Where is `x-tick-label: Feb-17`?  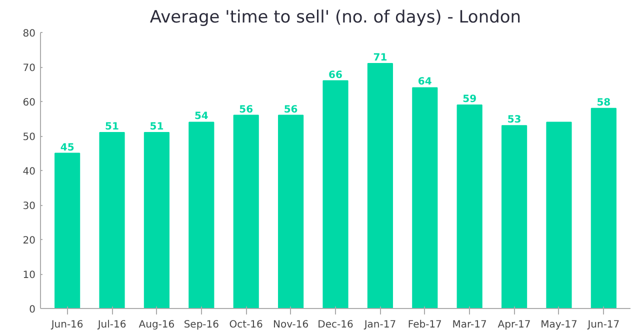
x-tick-label: Feb-17 is located at coordinates (425, 325).